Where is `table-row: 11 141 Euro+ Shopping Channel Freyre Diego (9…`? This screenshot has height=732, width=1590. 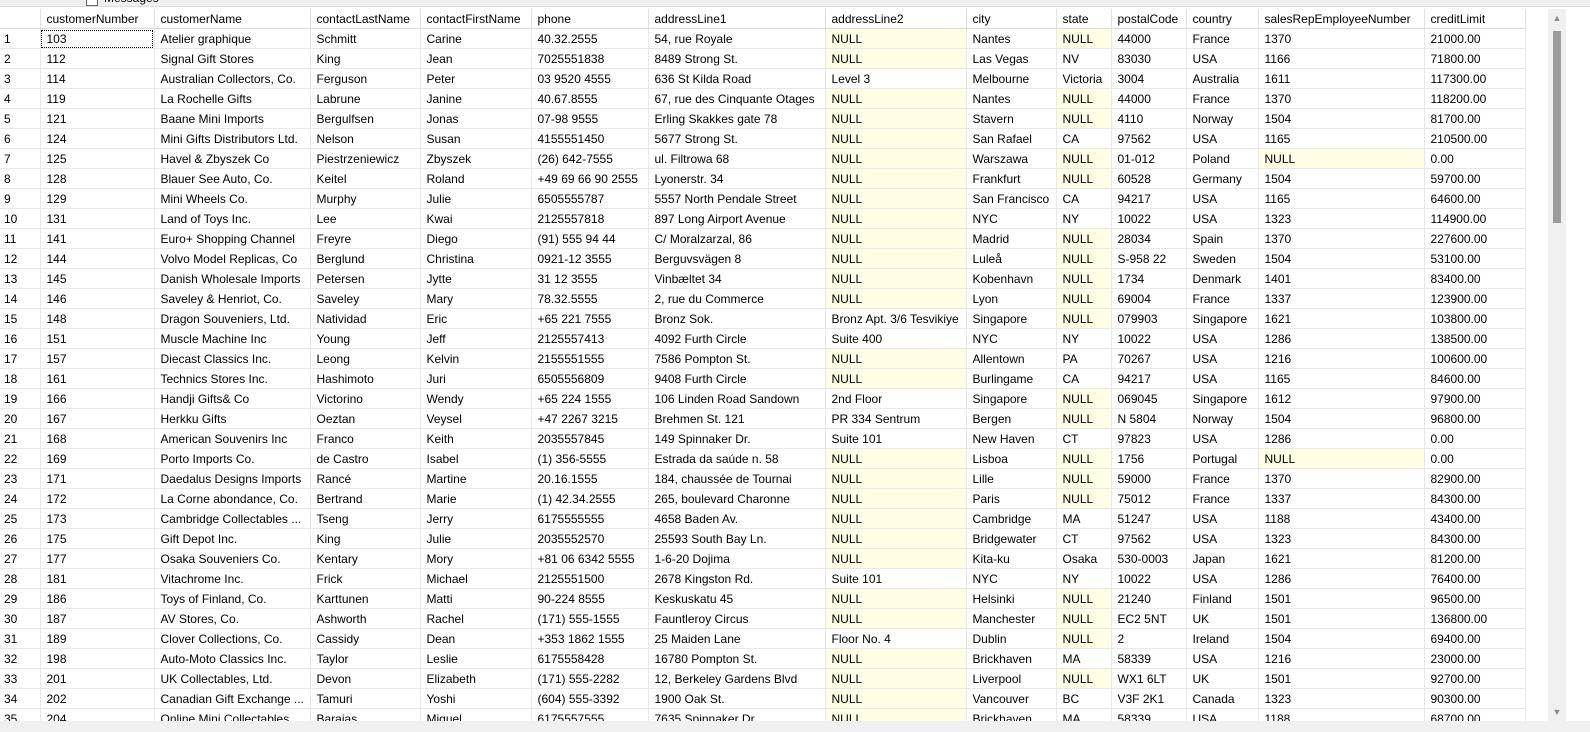
table-row: 11 141 Euro+ Shopping Channel Freyre Diego (9… is located at coordinates (763, 238).